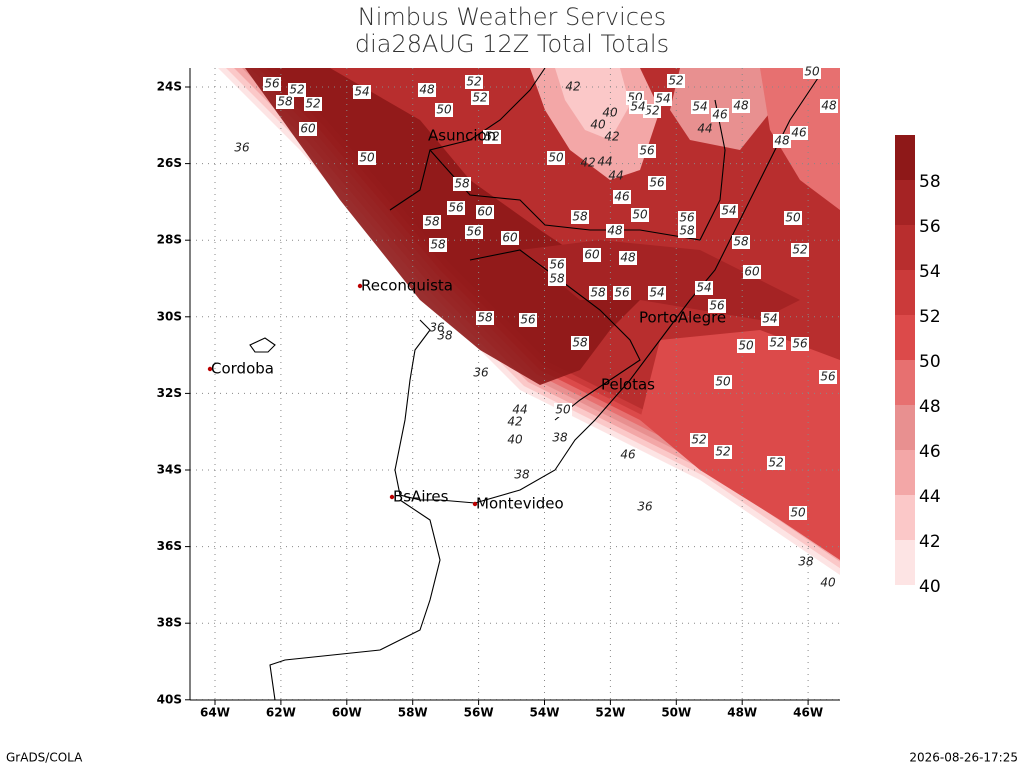 This screenshot has height=768, width=1024. What do you see at coordinates (44, 758) in the screenshot?
I see `footer-left: GrADS/COLA` at bounding box center [44, 758].